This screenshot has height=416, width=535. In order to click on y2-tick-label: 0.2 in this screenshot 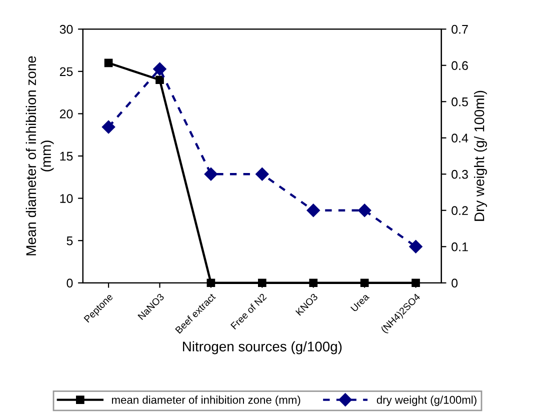, I will do `click(460, 211)`.